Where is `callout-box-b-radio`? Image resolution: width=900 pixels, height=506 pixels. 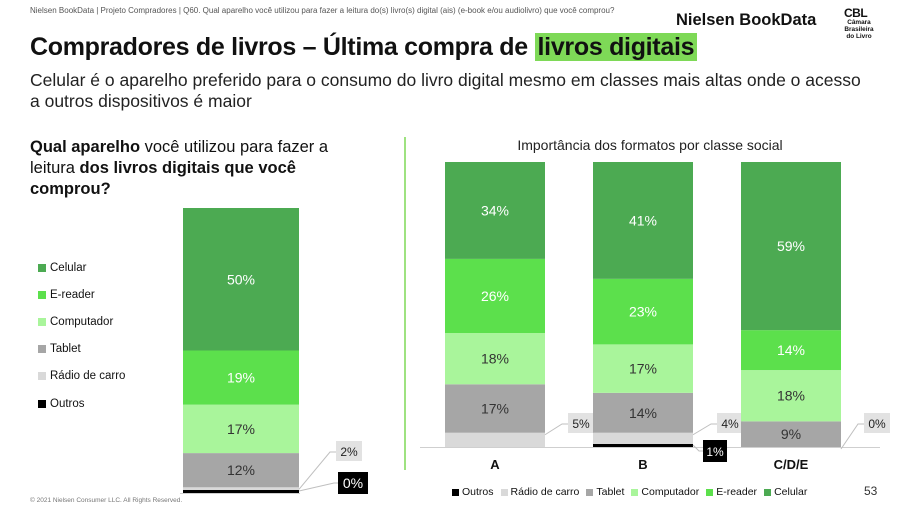 callout-box-b-radio is located at coordinates (730, 423).